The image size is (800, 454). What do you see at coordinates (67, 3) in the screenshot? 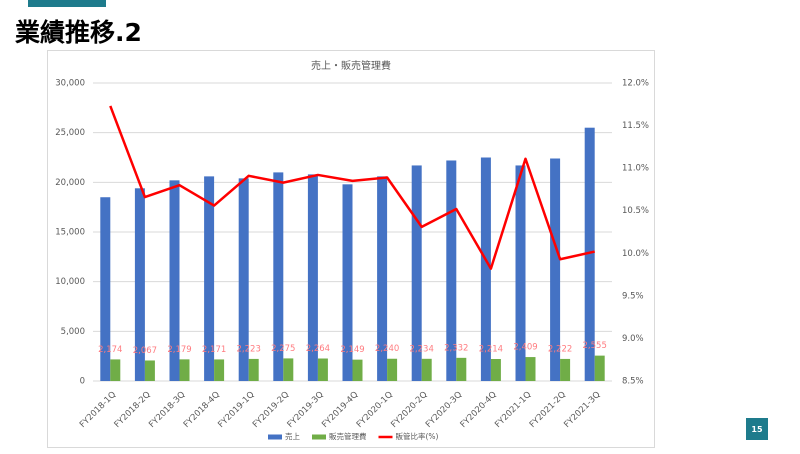
I see `accent-bar` at bounding box center [67, 3].